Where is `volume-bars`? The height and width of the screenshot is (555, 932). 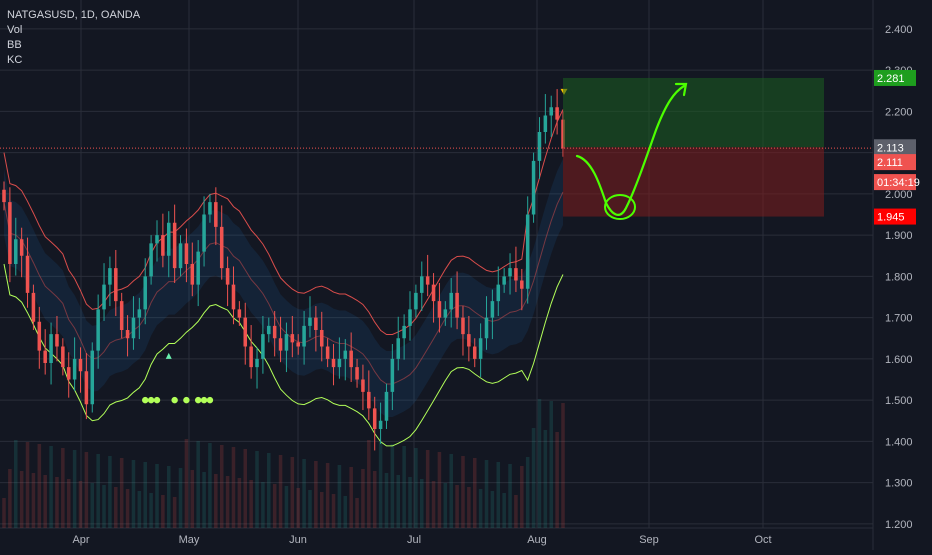 volume-bars is located at coordinates (283, 463).